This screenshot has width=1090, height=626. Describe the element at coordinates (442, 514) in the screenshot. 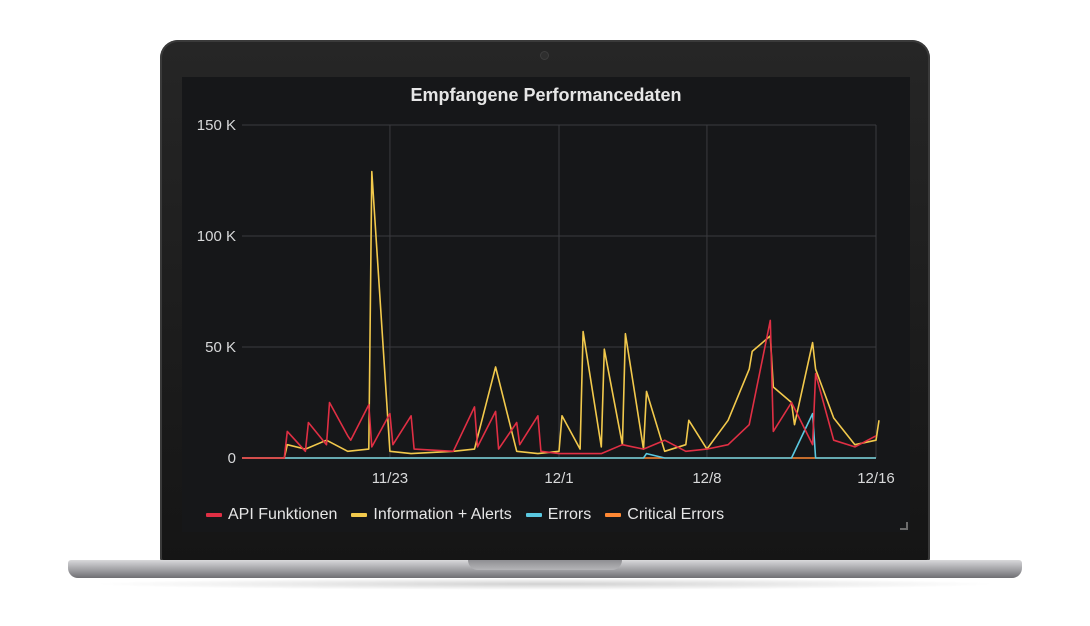

I see `legend-label: Information + Alerts` at that location.